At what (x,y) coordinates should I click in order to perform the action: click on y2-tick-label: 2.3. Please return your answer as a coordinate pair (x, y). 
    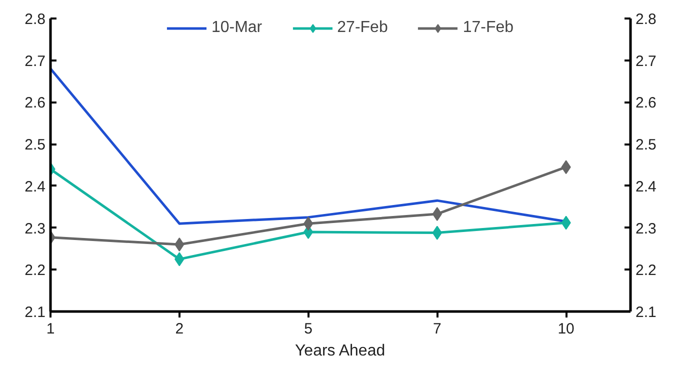
    Looking at the image, I should click on (646, 229).